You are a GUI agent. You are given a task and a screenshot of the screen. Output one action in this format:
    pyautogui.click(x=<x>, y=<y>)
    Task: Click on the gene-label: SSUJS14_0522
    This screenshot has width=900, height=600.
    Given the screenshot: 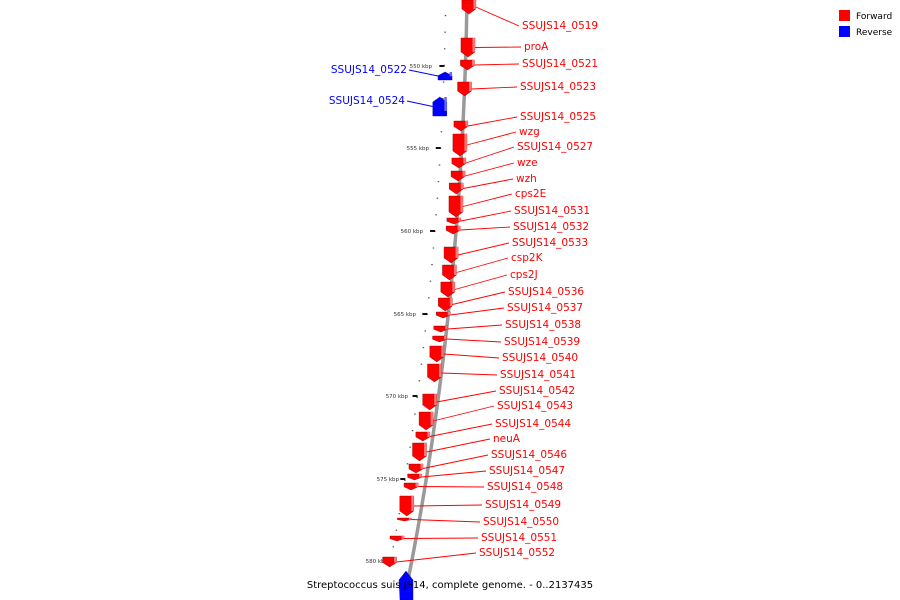 What is the action you would take?
    pyautogui.click(x=369, y=70)
    